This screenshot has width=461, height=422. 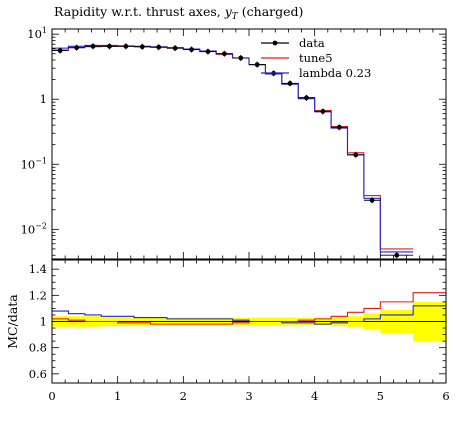 What do you see at coordinates (38, 374) in the screenshot?
I see `ratio-y-tick-label: 0.6` at bounding box center [38, 374].